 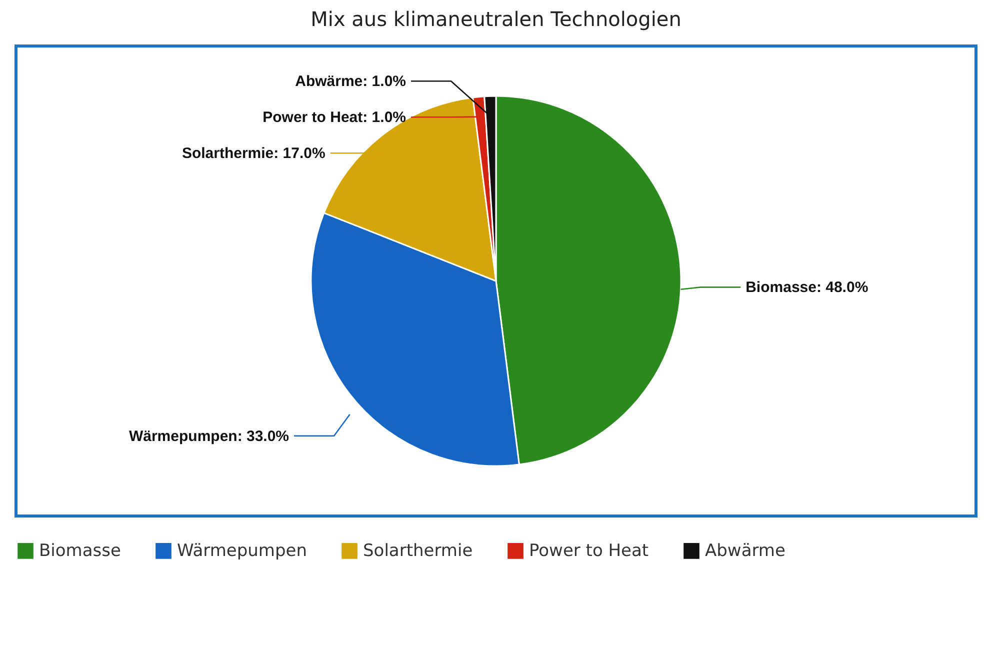 What do you see at coordinates (807, 287) in the screenshot?
I see `data-label: Biomasse: 48.0%` at bounding box center [807, 287].